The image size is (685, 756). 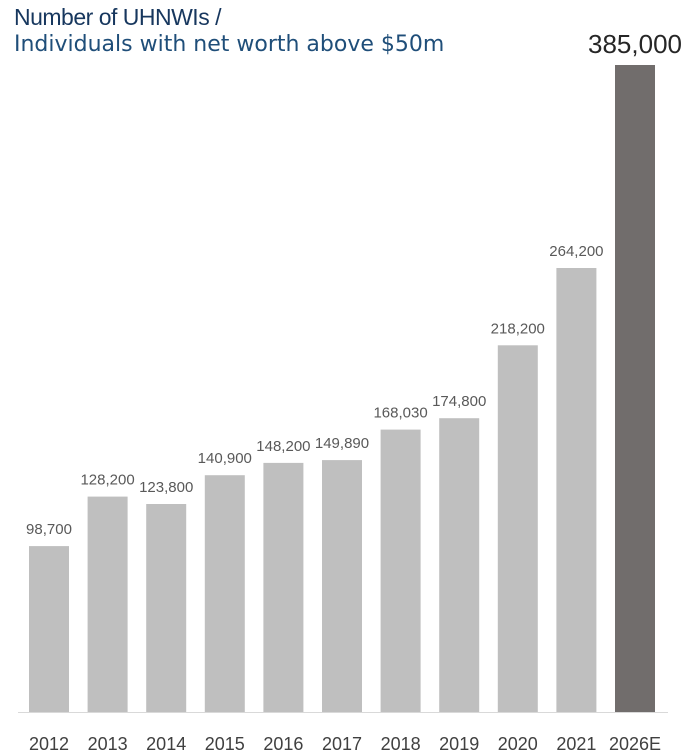 I want to click on bar-2026E, so click(x=635, y=388).